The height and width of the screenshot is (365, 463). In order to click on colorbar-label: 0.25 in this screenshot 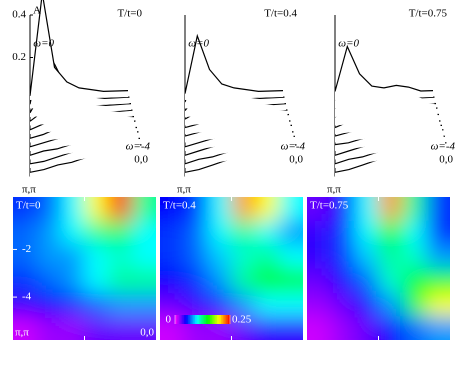, I will do `click(242, 320)`.